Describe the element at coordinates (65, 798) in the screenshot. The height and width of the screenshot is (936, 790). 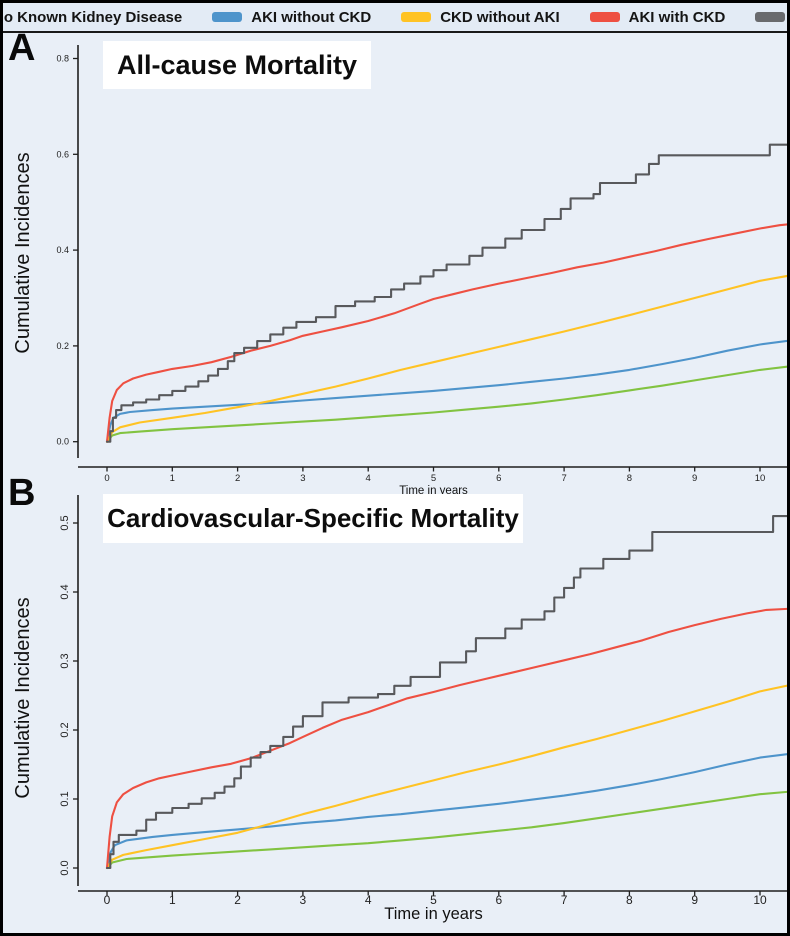
I see `svg-text: 0.1` at that location.